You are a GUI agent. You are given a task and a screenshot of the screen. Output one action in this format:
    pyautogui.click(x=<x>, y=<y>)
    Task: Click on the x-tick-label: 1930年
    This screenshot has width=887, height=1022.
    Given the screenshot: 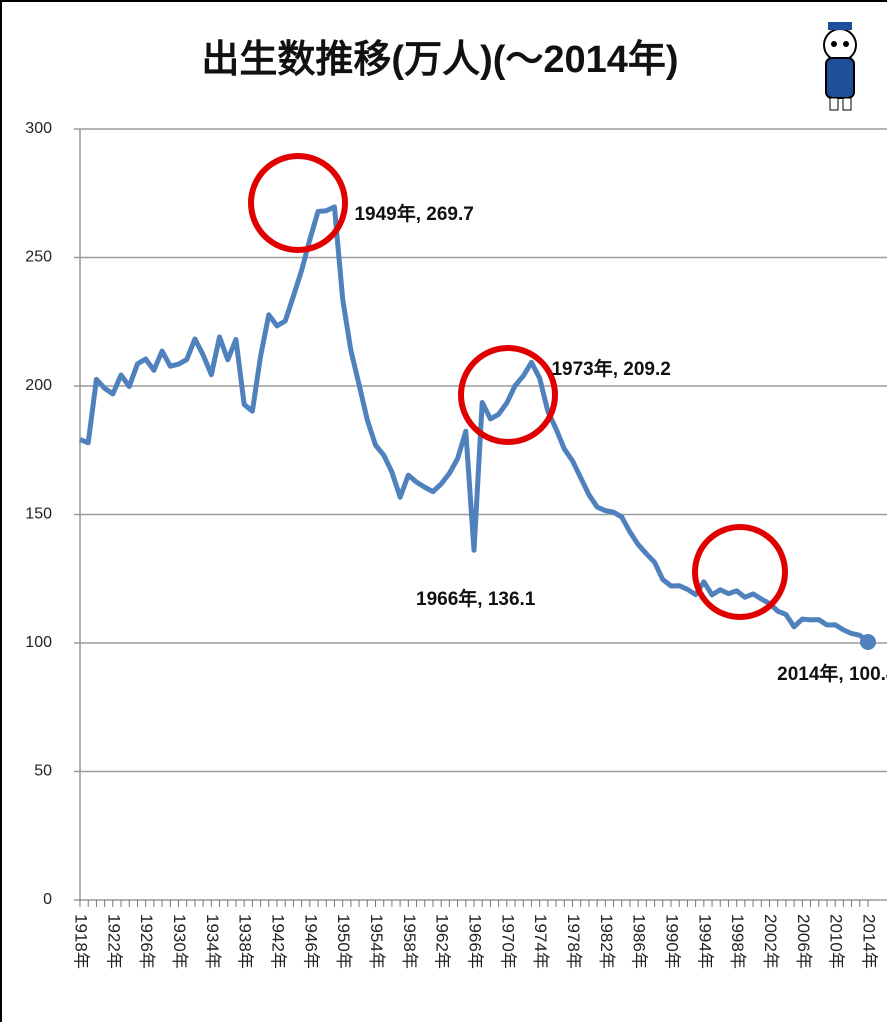 What is the action you would take?
    pyautogui.click(x=179, y=941)
    